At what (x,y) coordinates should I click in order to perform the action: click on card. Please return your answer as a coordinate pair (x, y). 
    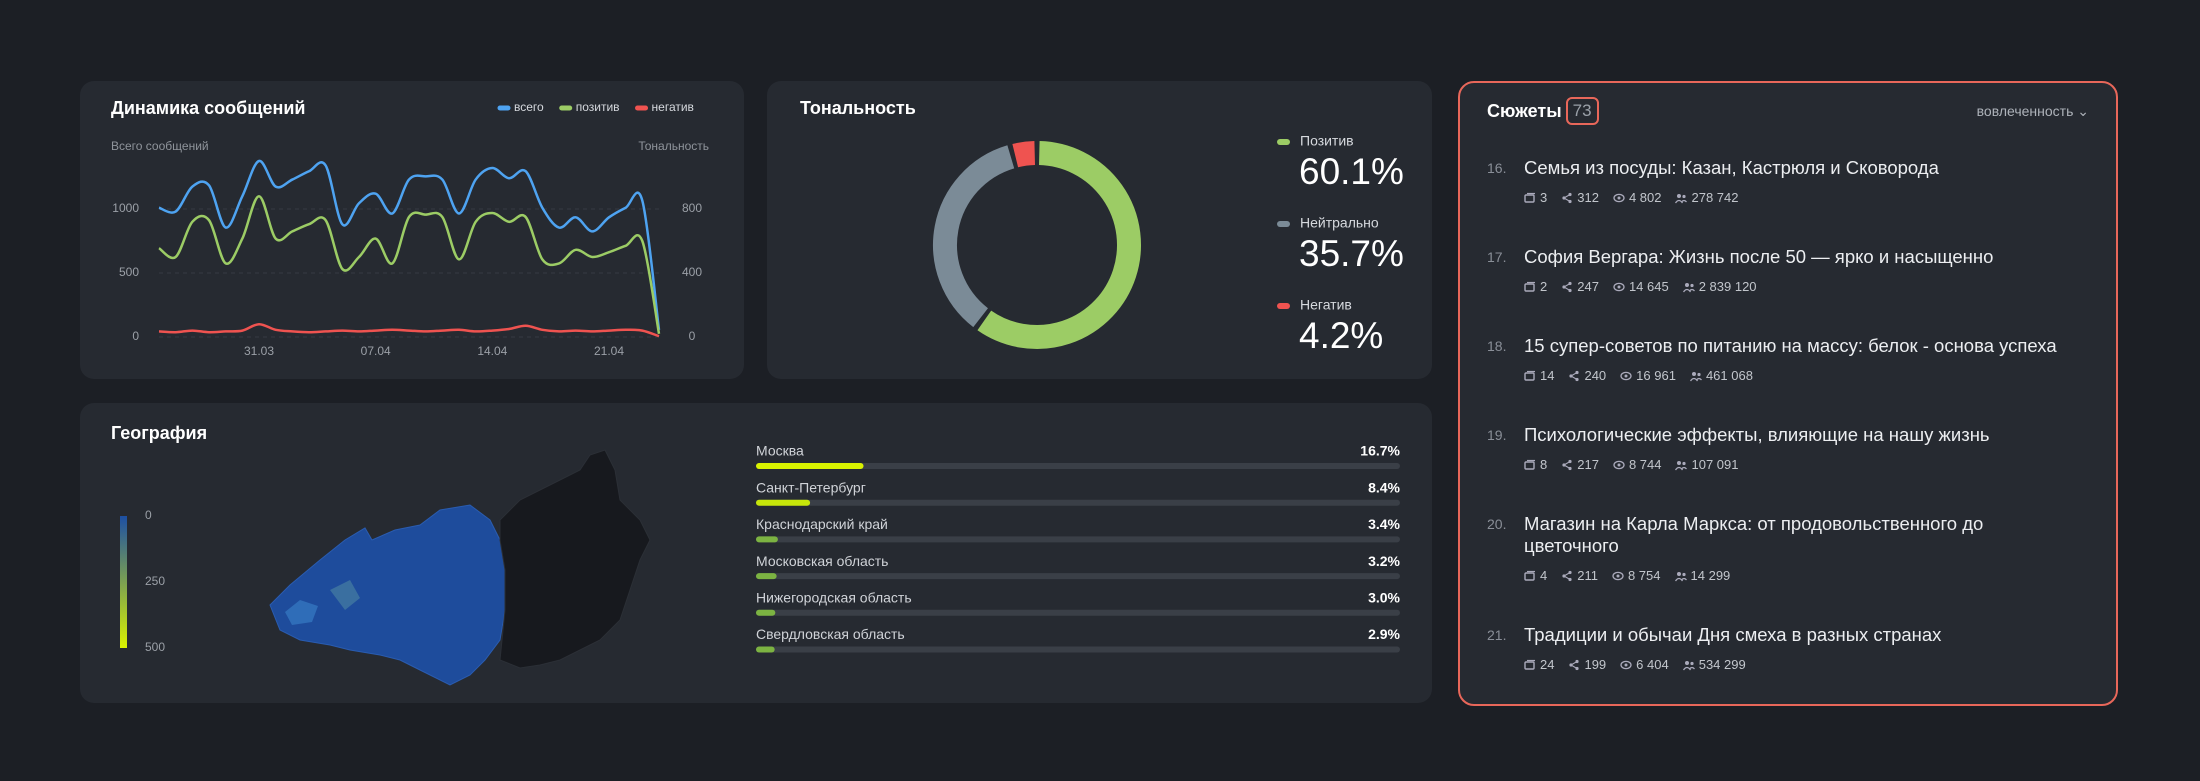
    Looking at the image, I should click on (1099, 230).